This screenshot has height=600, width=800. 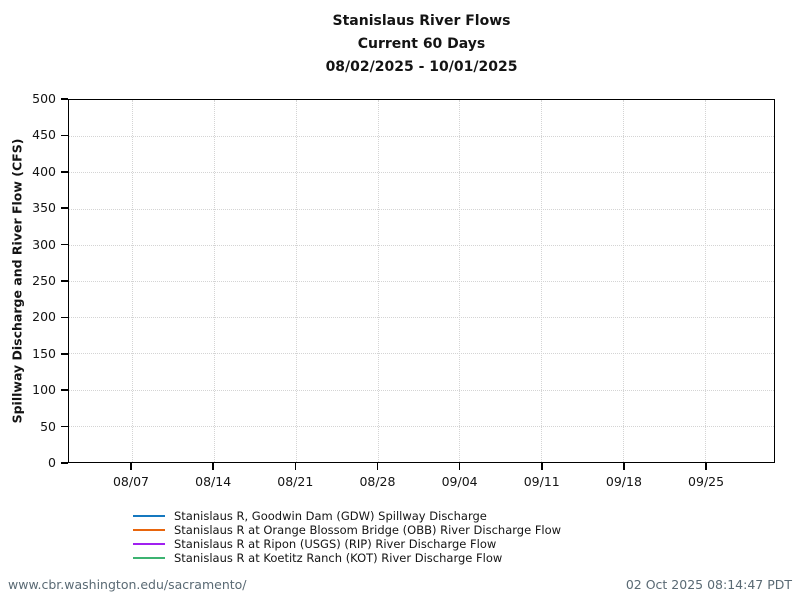 I want to click on y-tick-label: 0, so click(x=52, y=462).